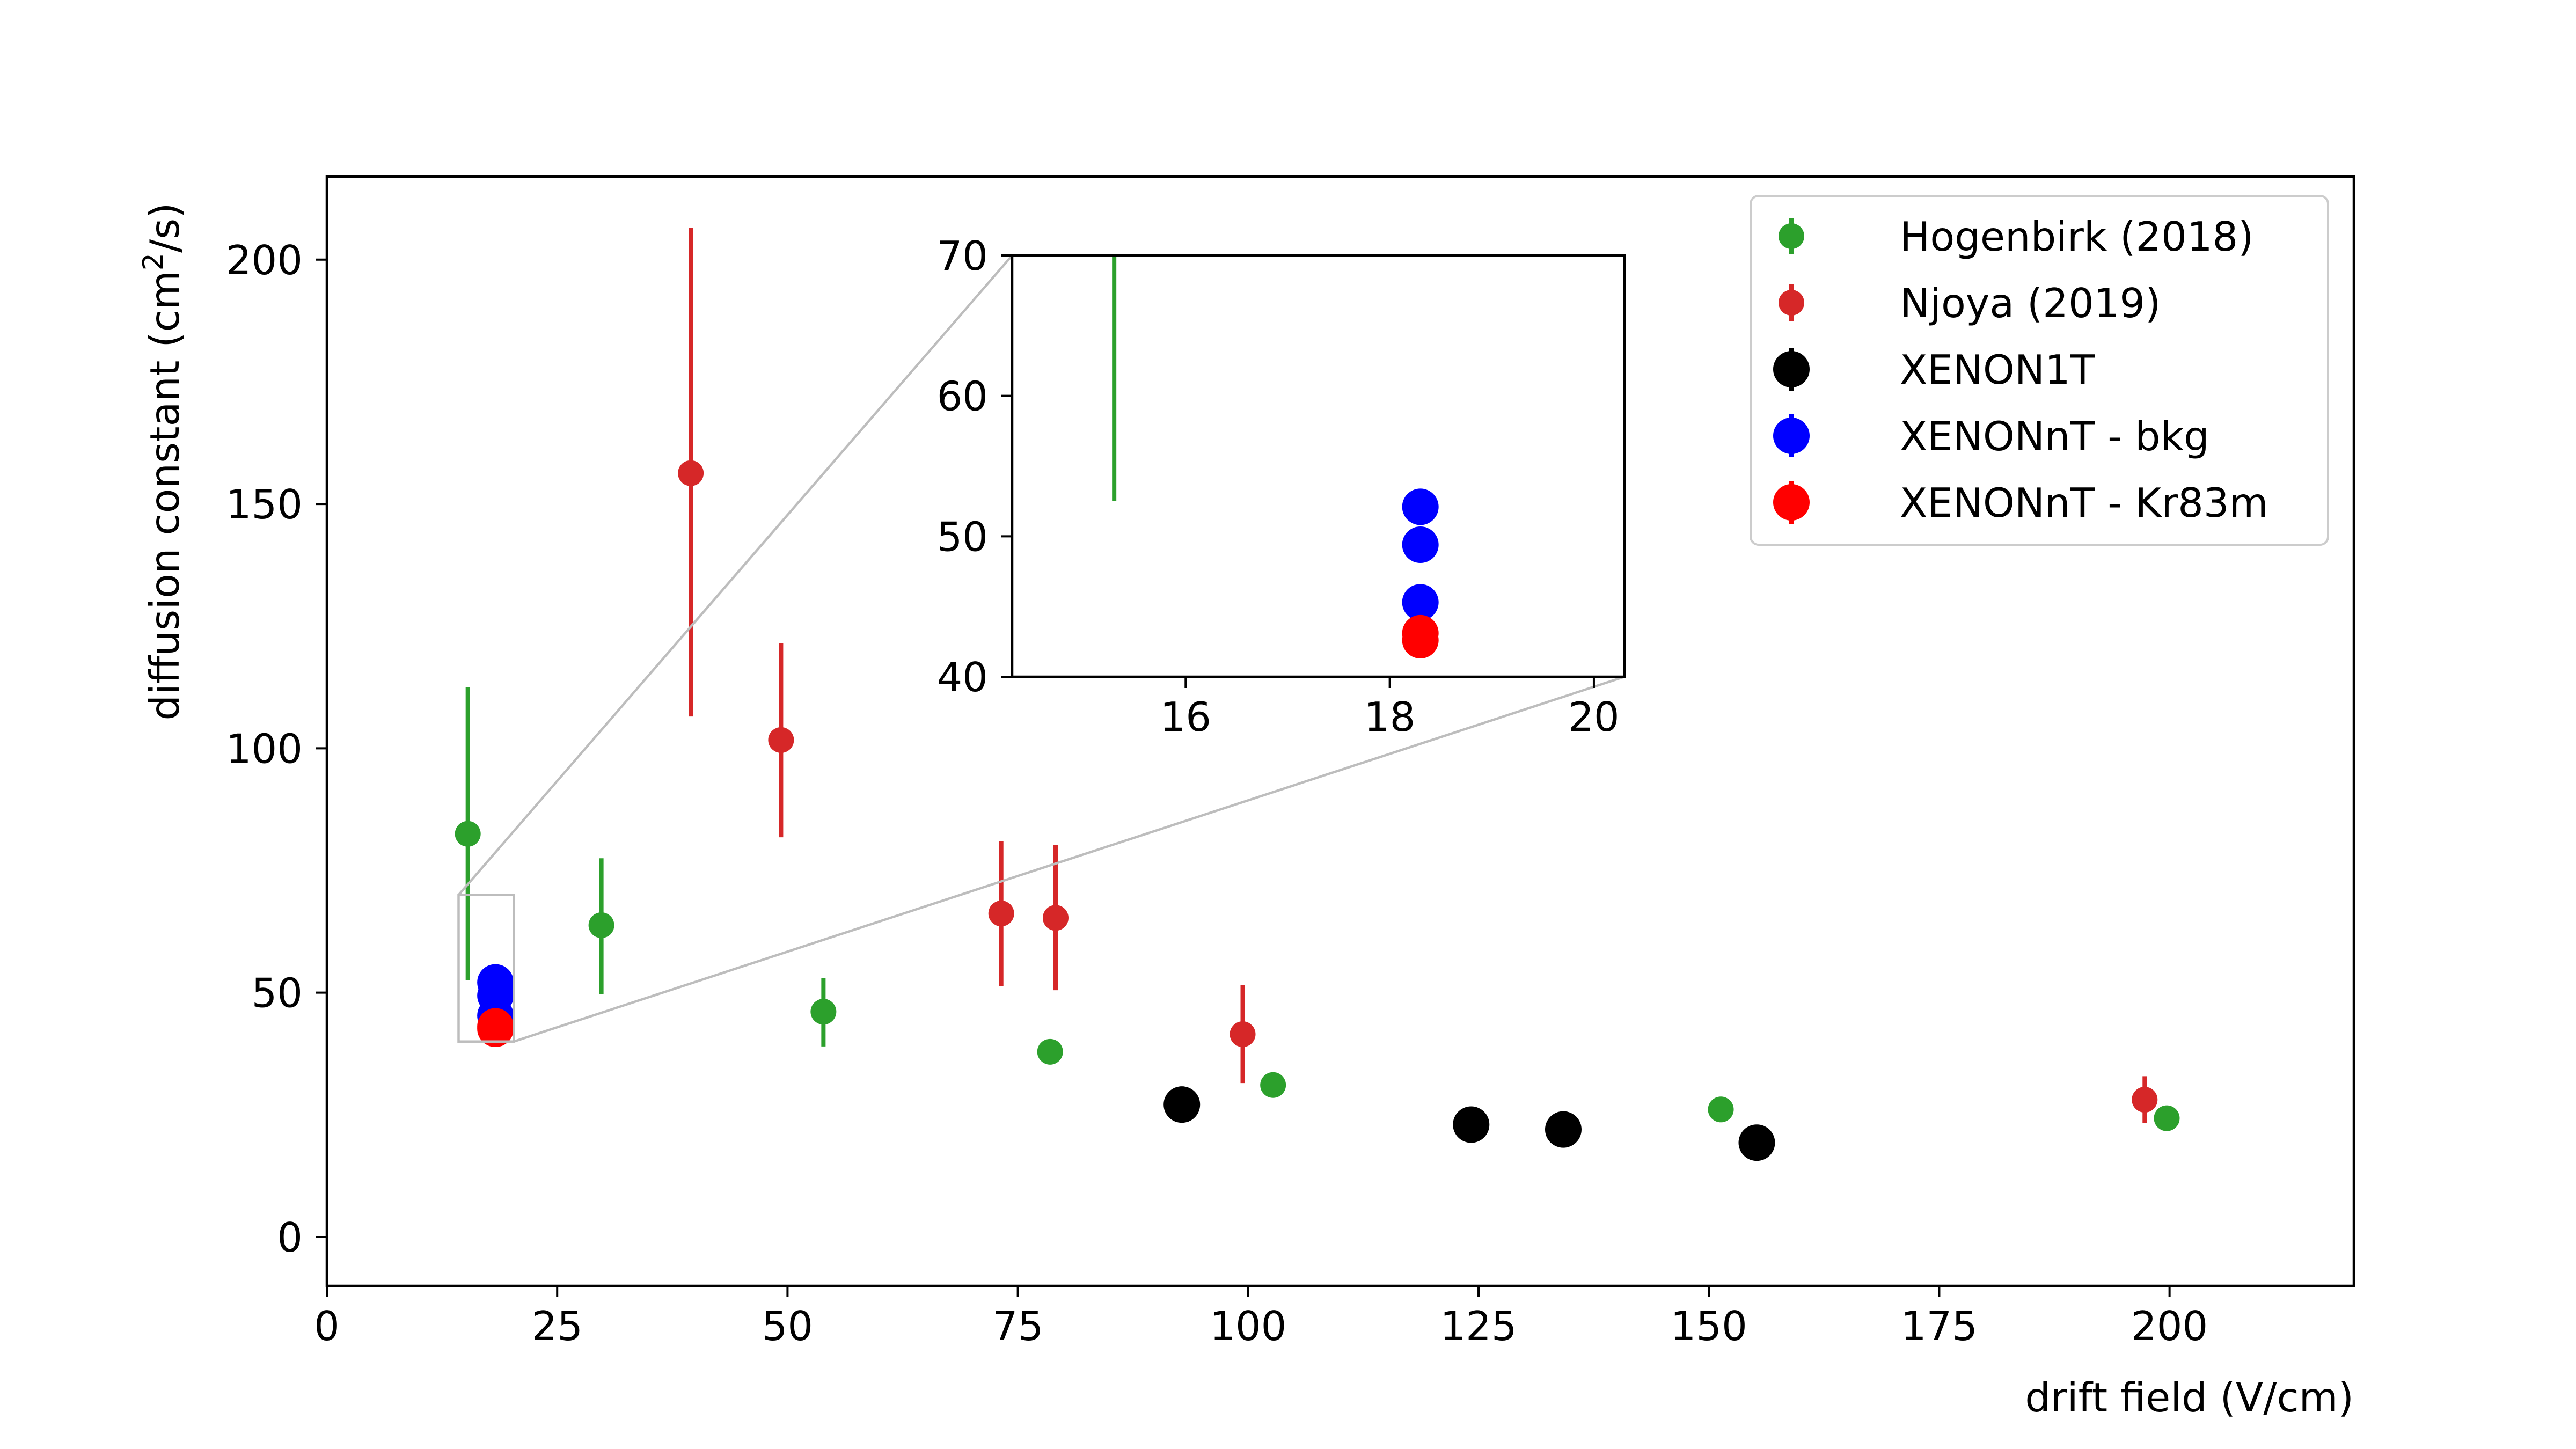 This screenshot has height=1449, width=2576. What do you see at coordinates (2084, 502) in the screenshot?
I see `legend-label: XENONnT - Kr83m` at bounding box center [2084, 502].